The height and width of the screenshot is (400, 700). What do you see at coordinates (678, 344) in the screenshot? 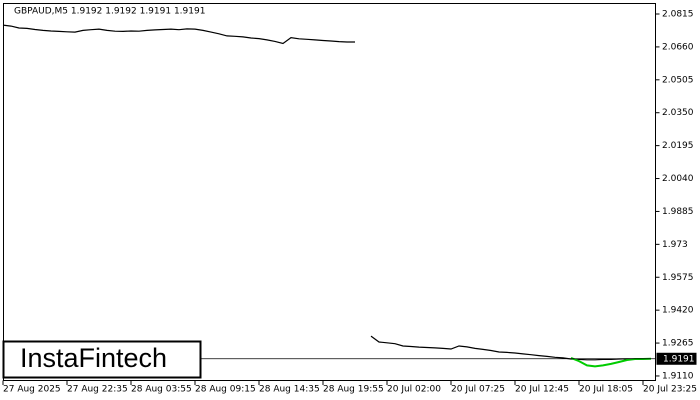
I see `y-tick-label: 1.9265` at bounding box center [678, 344].